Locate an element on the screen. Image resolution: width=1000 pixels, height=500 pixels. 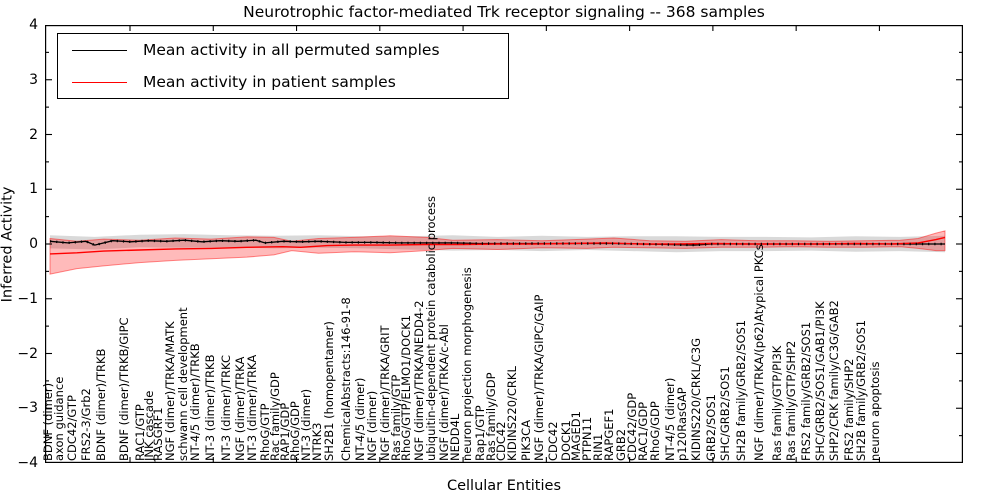
x-tick-label: SHC/GRB2/SOS1 is located at coordinates (725, 413).